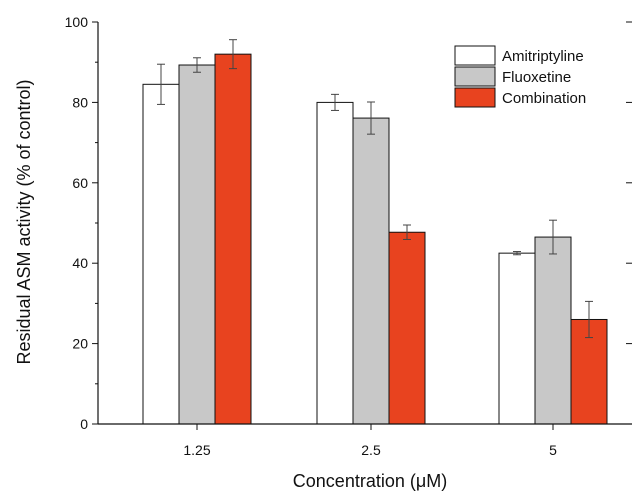 Image resolution: width=640 pixels, height=494 pixels. Describe the element at coordinates (80, 183) in the screenshot. I see `y-tick-label: 60` at that location.